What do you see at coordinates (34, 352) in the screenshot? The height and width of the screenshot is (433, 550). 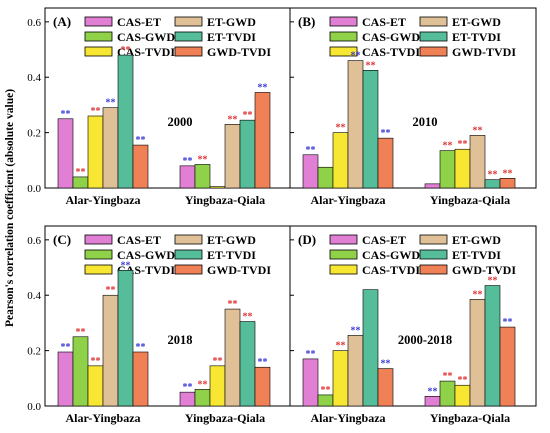 I see `y-tick-label: 0.2` at bounding box center [34, 352].